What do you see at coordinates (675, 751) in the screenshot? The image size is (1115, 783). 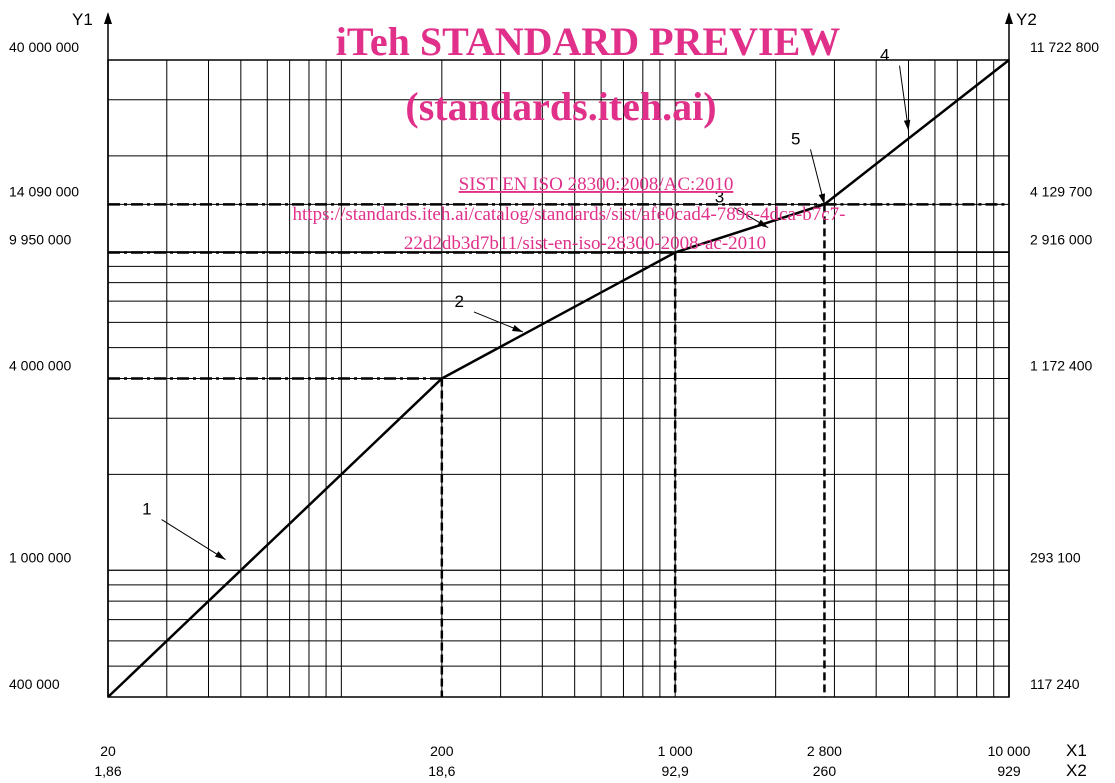 I see `x1-tick-label: 1 000` at bounding box center [675, 751].